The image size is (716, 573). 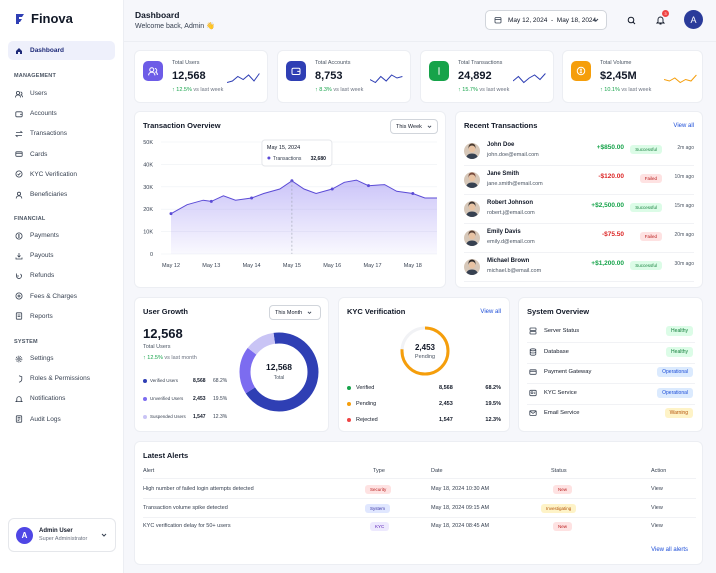 What do you see at coordinates (61, 316) in the screenshot?
I see `sidebar-item-reports: Reports` at bounding box center [61, 316].